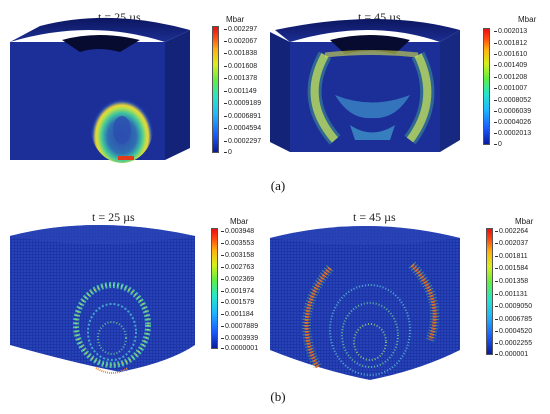  What do you see at coordinates (237, 255) in the screenshot?
I see `colorbar-tick: 0.003158` at bounding box center [237, 255].